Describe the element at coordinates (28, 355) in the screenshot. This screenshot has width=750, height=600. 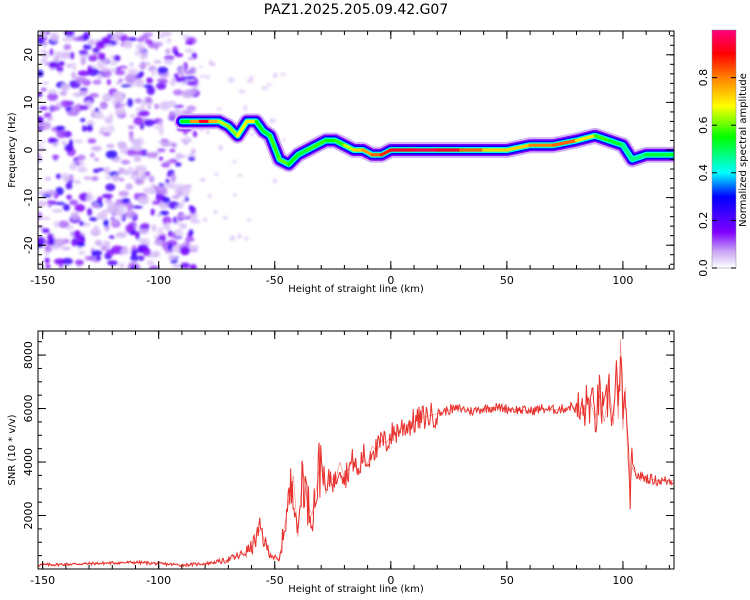
I see `y-tick-label: 8000` at that location.